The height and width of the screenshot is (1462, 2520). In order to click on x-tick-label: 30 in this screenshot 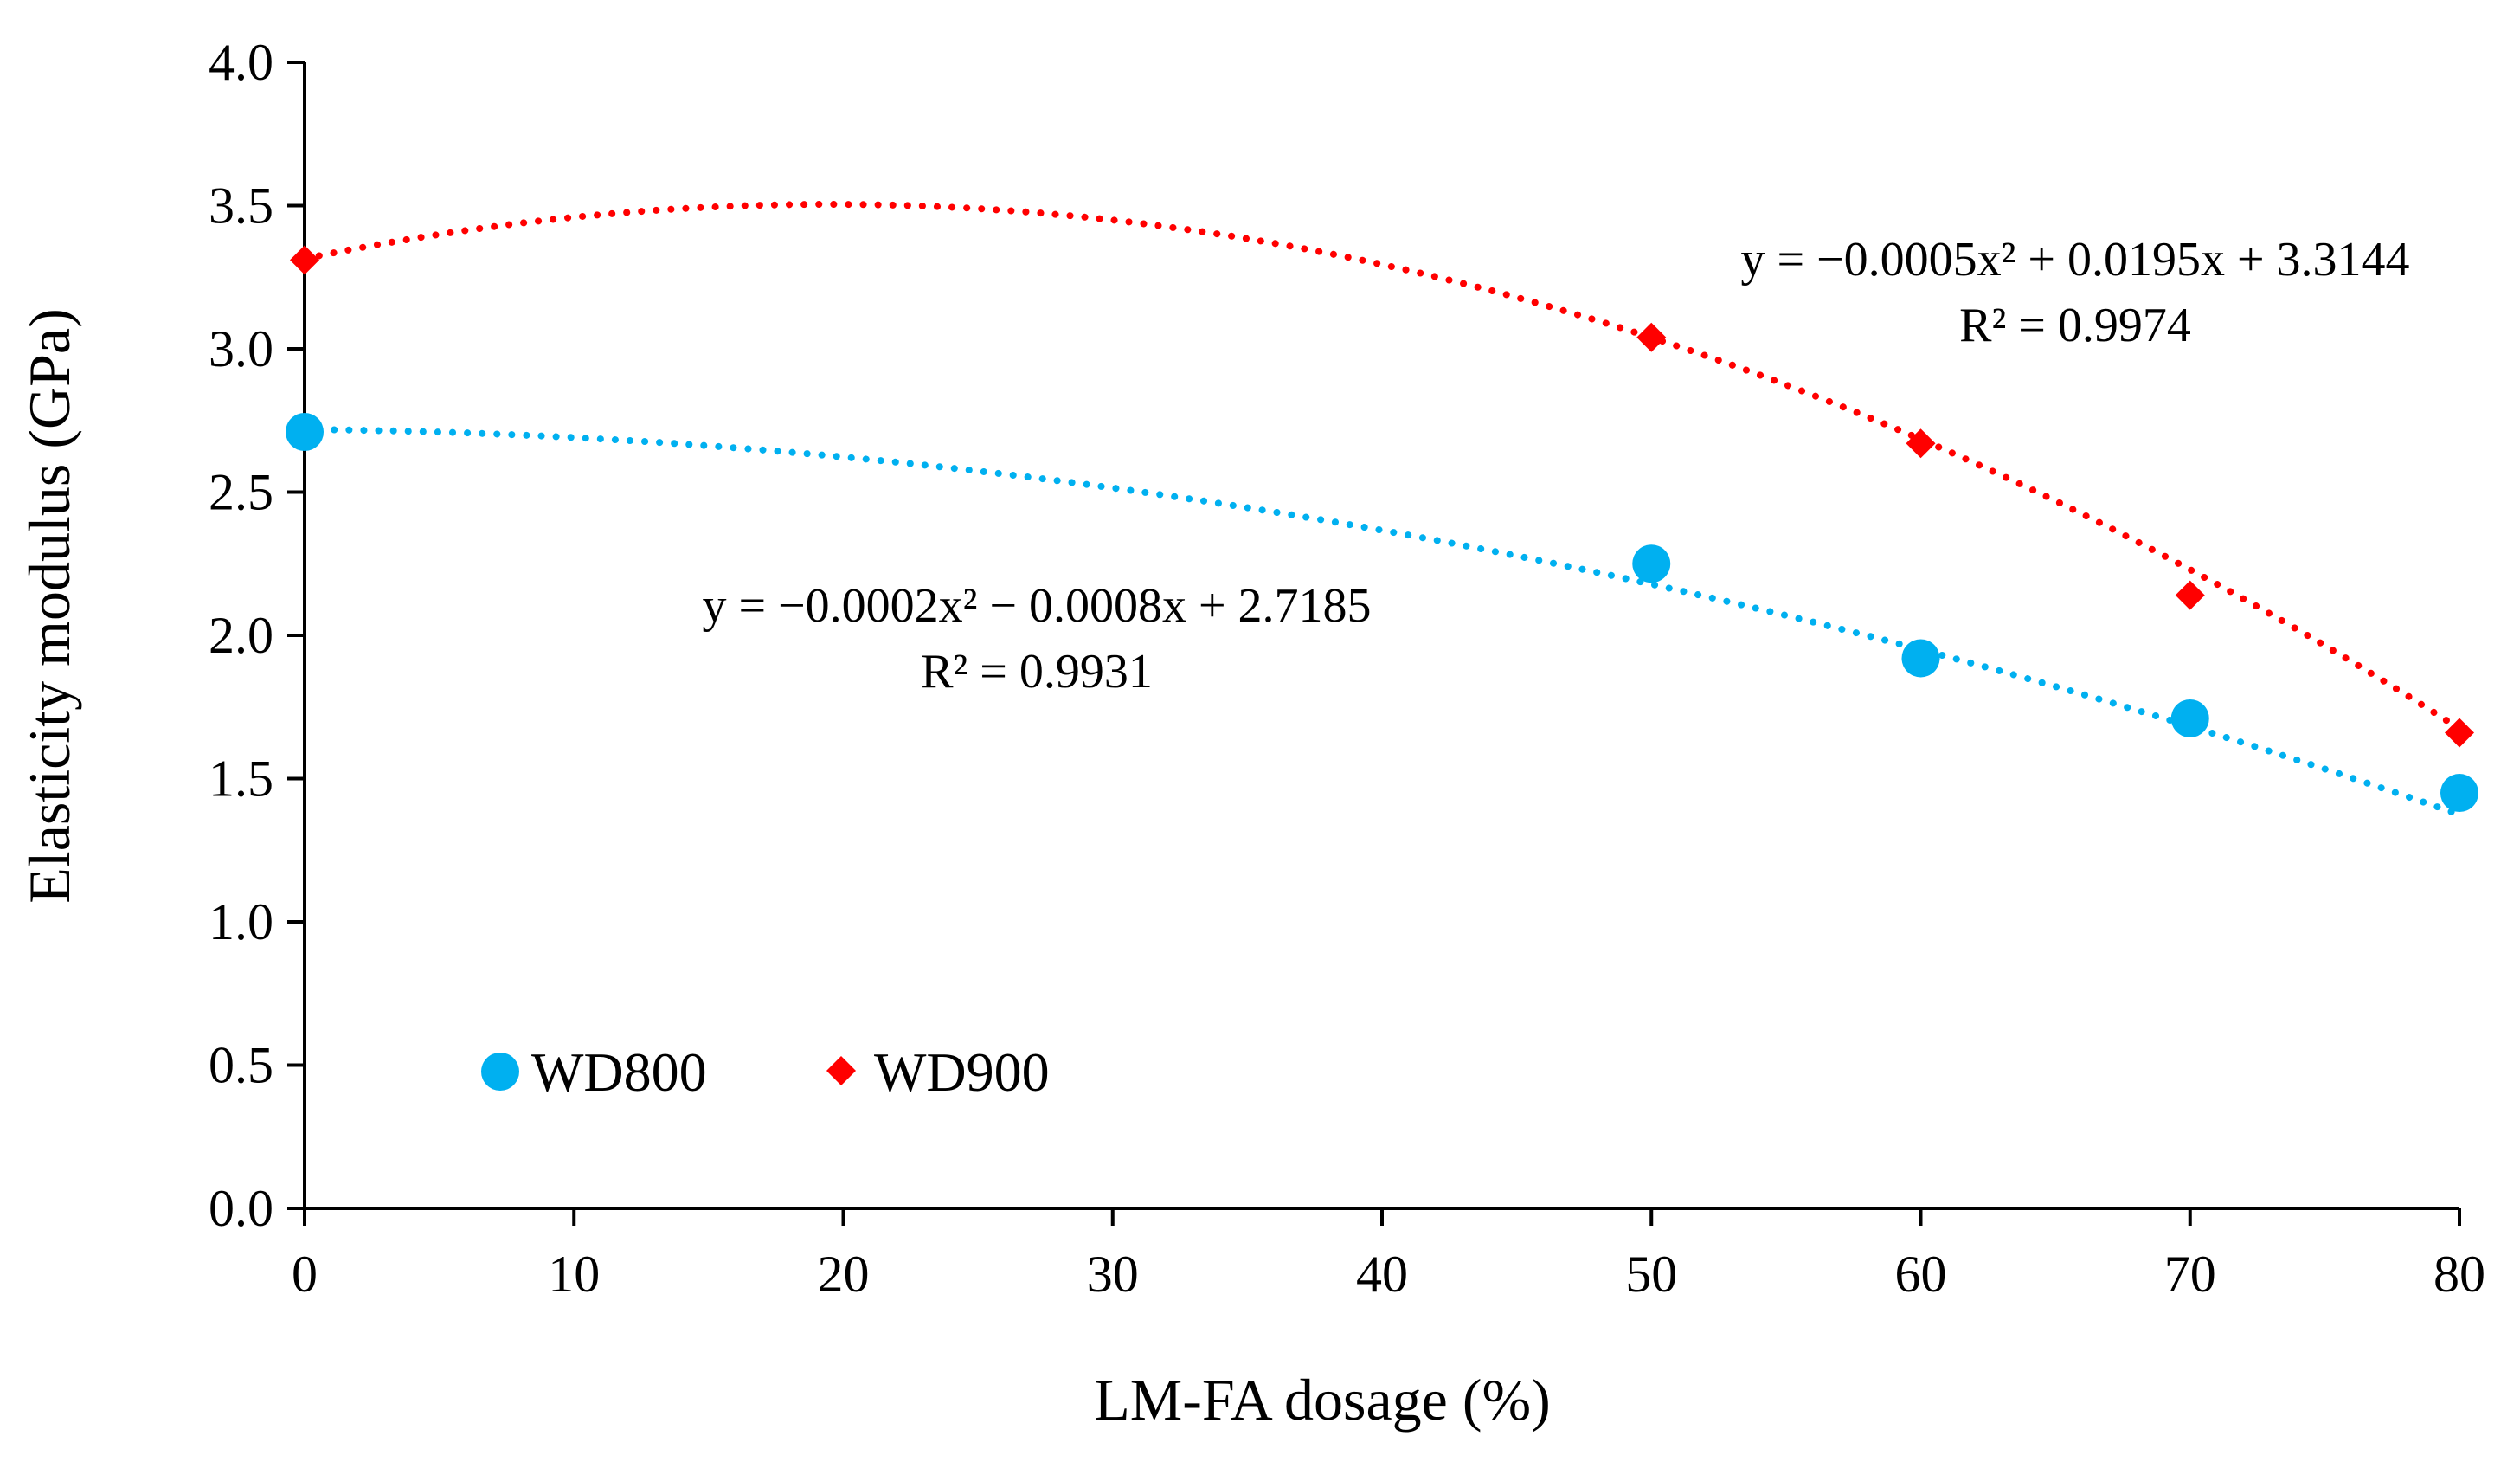, I will do `click(1113, 1274)`.